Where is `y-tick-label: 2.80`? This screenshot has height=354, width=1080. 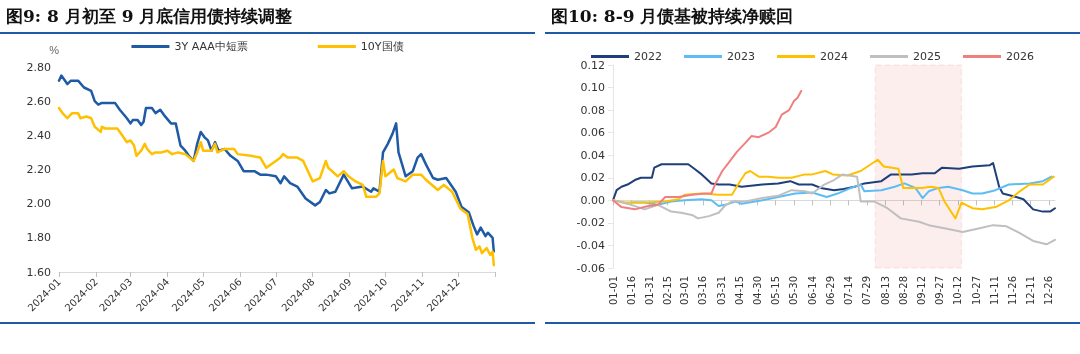
y-tick-label: 2.80 is located at coordinates (38, 67).